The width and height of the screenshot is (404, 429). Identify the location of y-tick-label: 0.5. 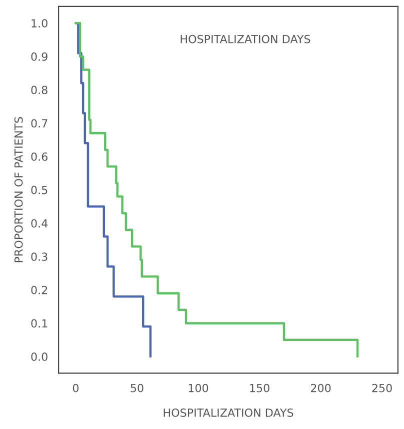
(39, 190).